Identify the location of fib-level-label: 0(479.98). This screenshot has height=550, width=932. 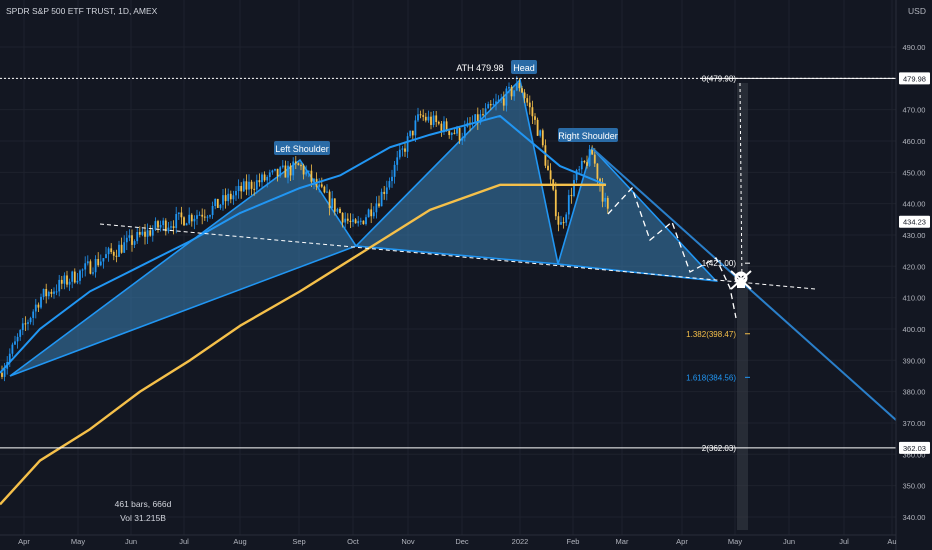
(719, 78).